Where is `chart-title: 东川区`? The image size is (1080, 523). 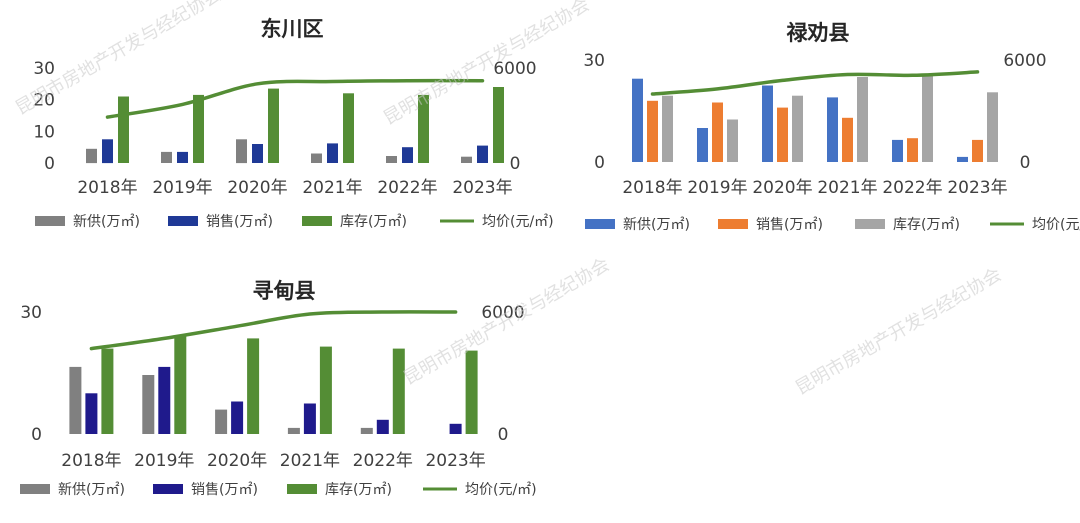 chart-title: 东川区 is located at coordinates (292, 29).